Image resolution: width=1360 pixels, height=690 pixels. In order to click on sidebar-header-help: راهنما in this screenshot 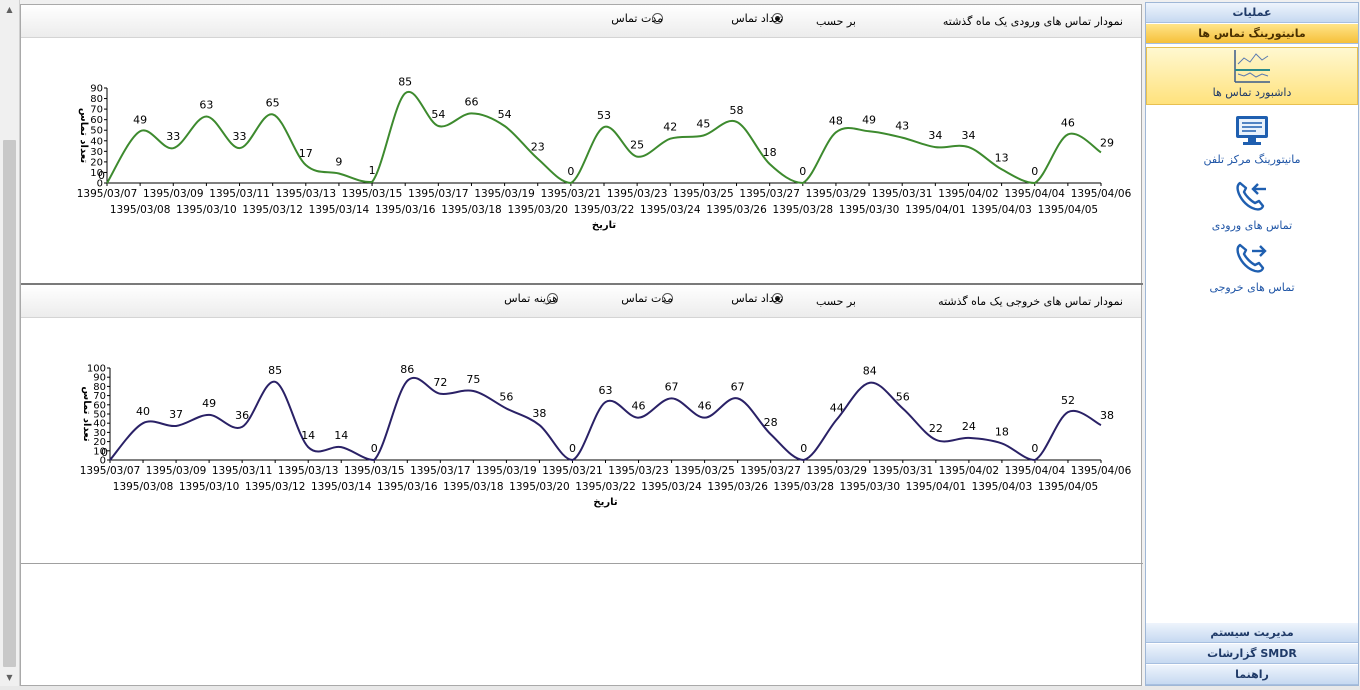, I will do `click(1252, 675)`.